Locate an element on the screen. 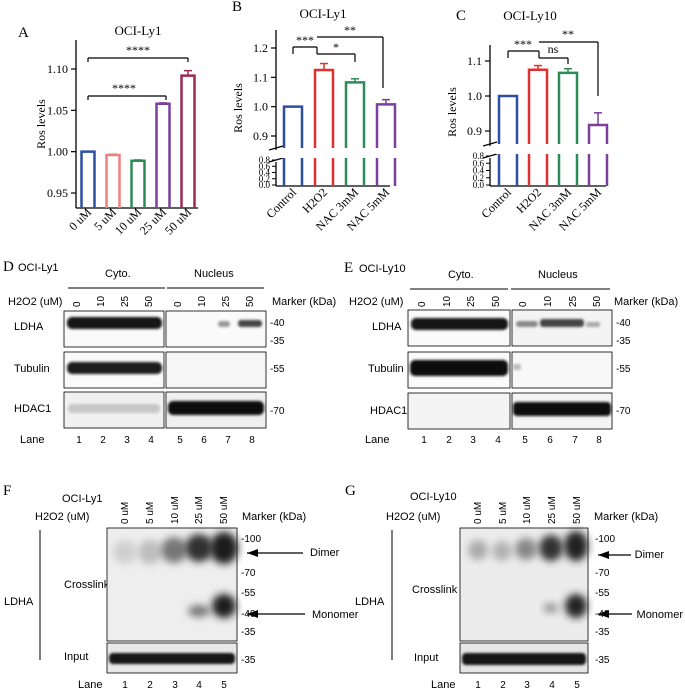 This screenshot has height=691, width=685. x-tick-label: 25 uM is located at coordinates (153, 221).